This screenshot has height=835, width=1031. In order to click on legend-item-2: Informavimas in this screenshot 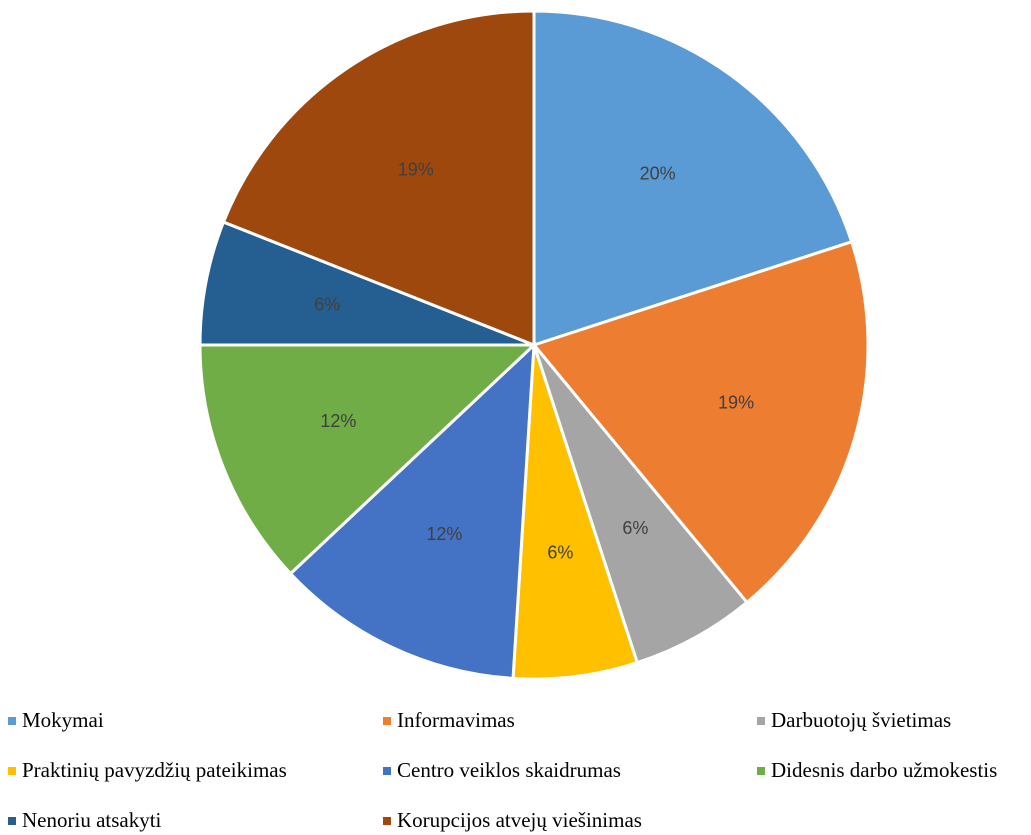, I will do `click(449, 720)`.